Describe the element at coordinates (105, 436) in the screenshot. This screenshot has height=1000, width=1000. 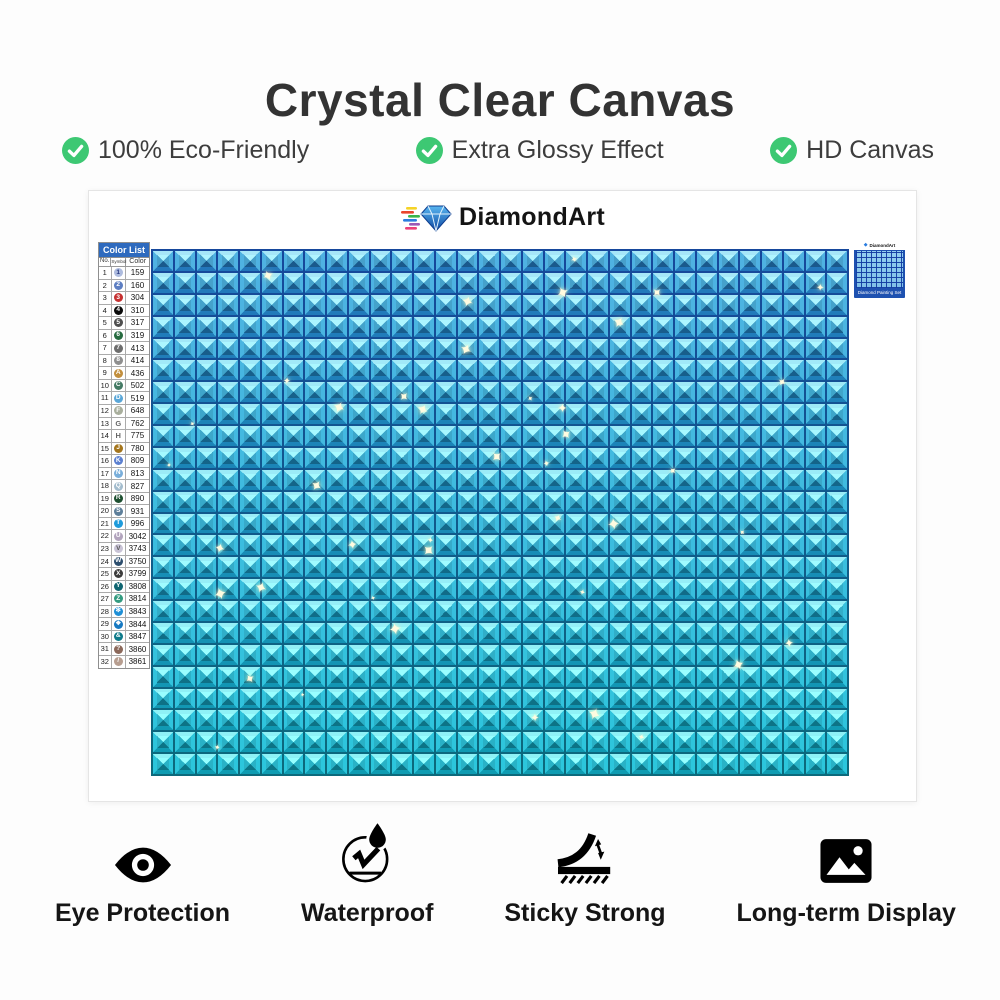
I see `row-number: 14` at that location.